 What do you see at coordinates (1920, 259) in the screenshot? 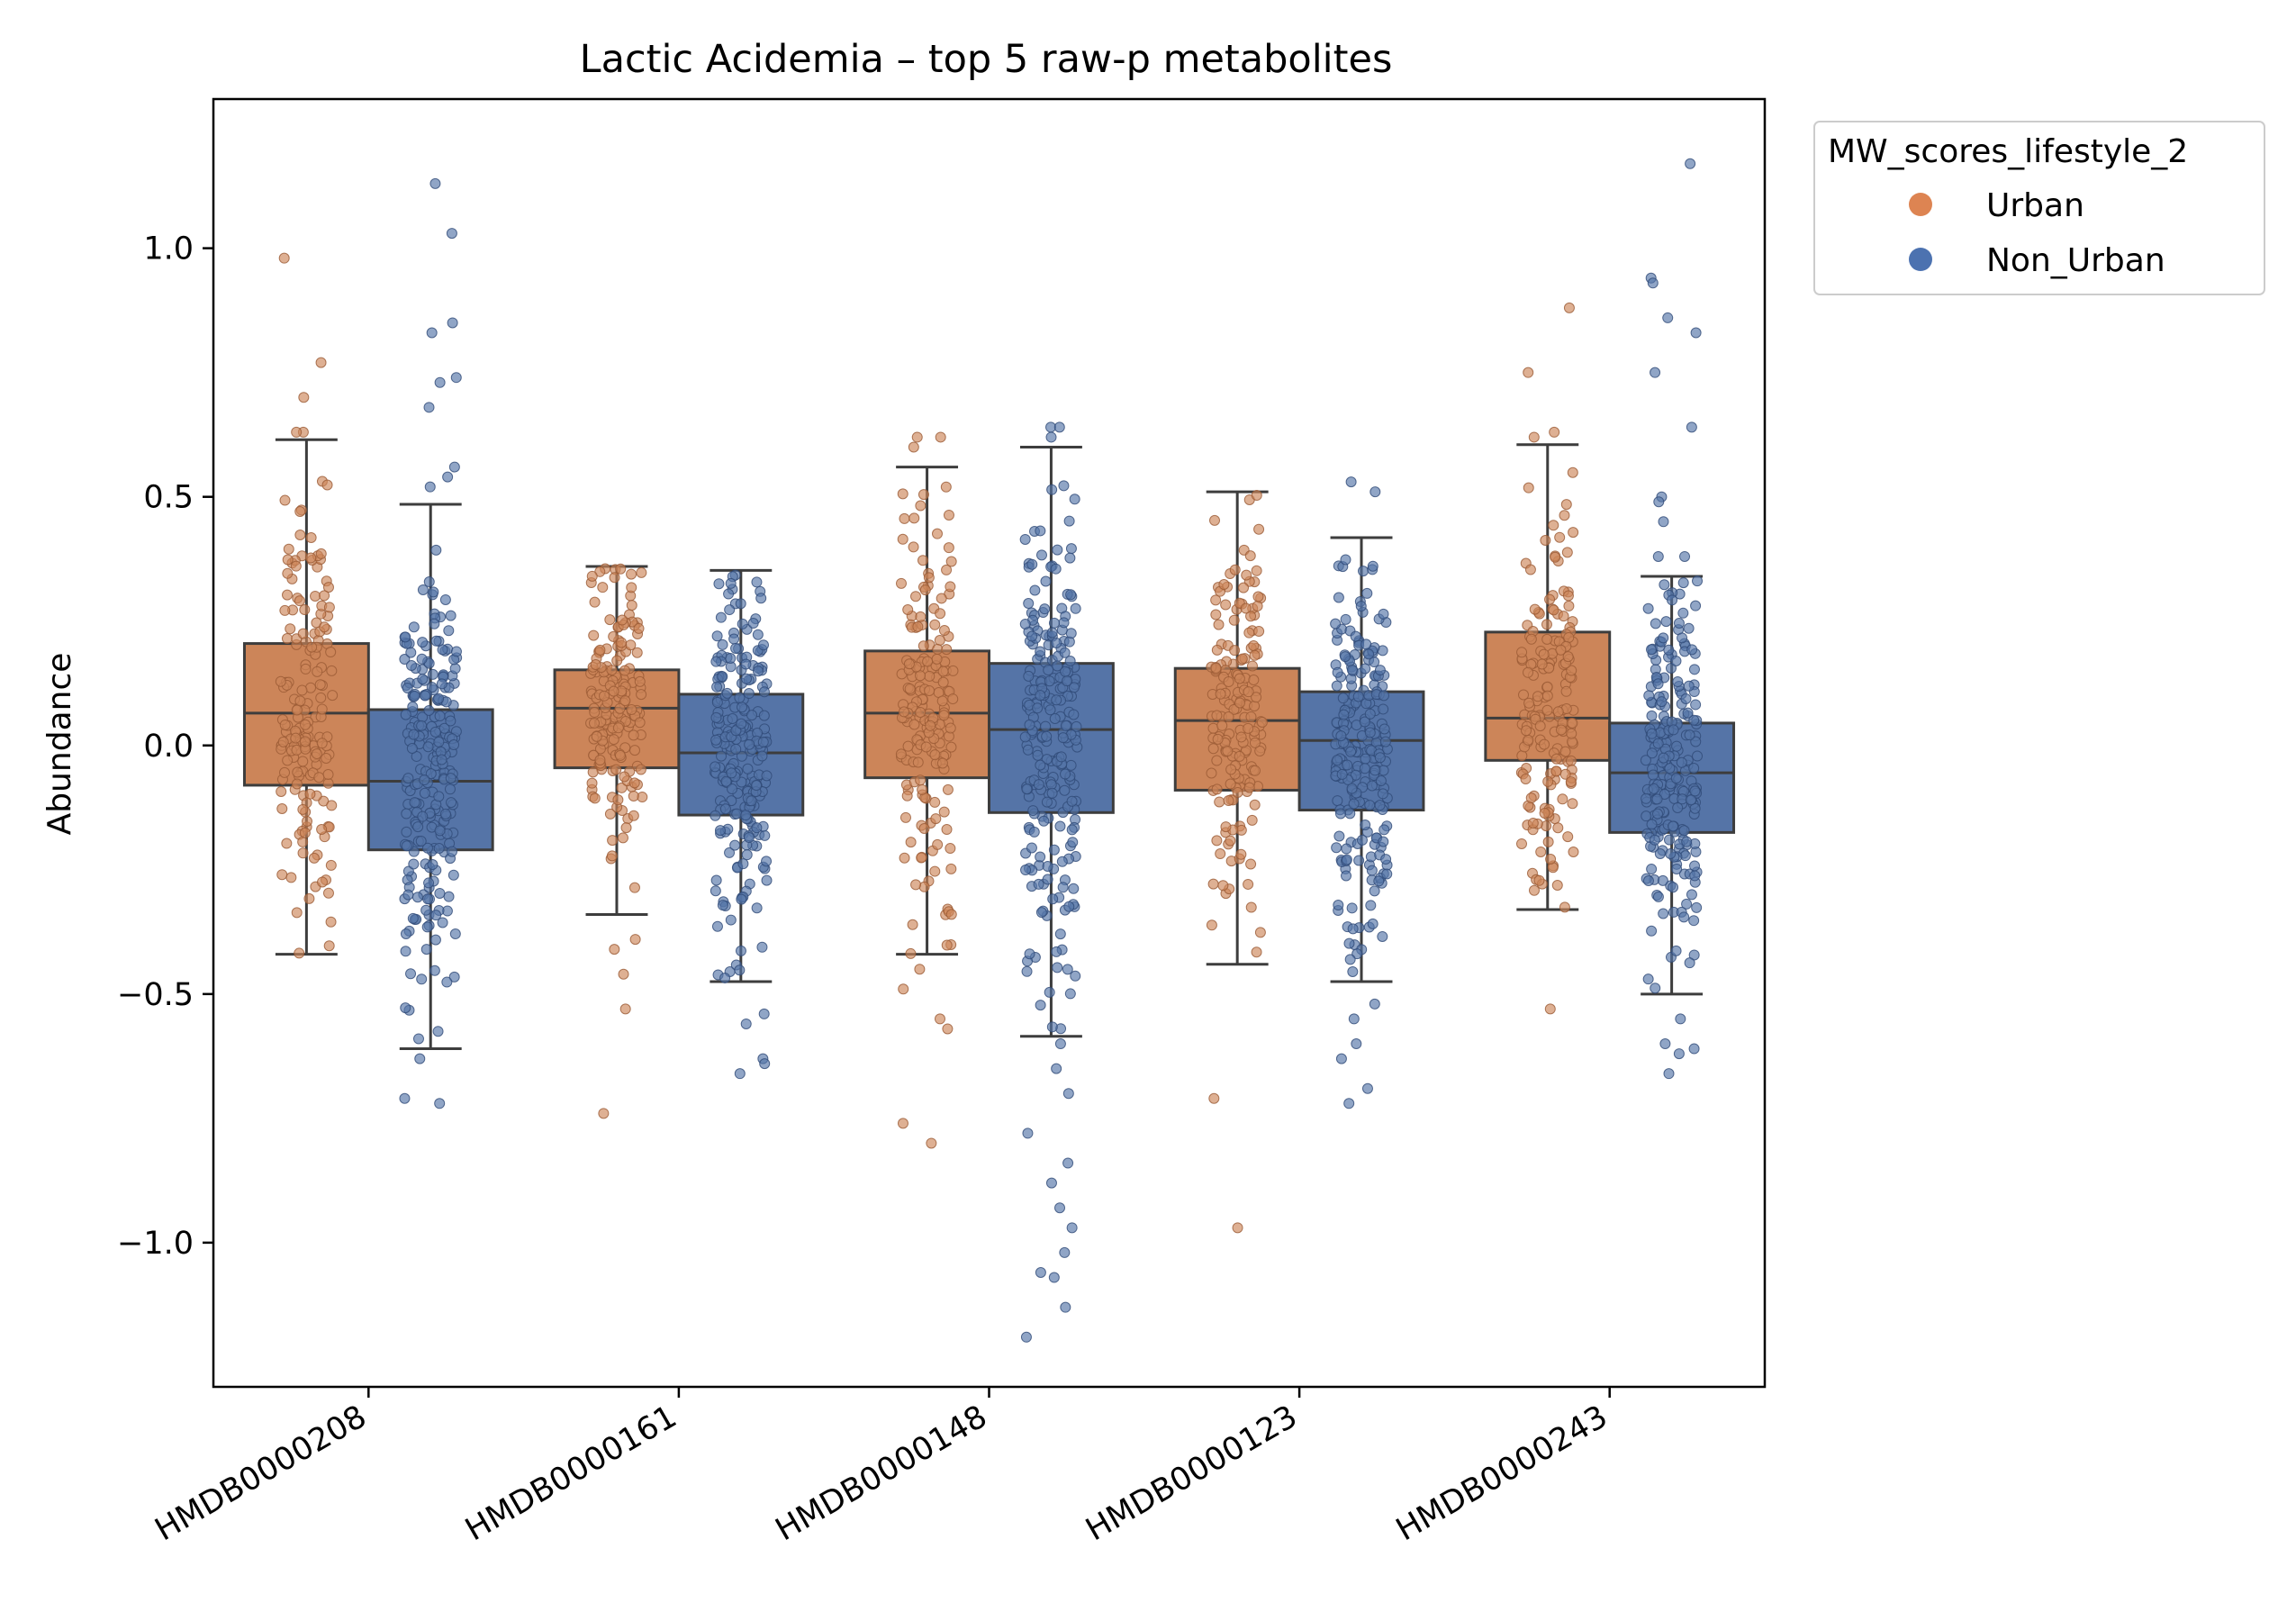
I see `legend-marker-non-urban` at bounding box center [1920, 259].